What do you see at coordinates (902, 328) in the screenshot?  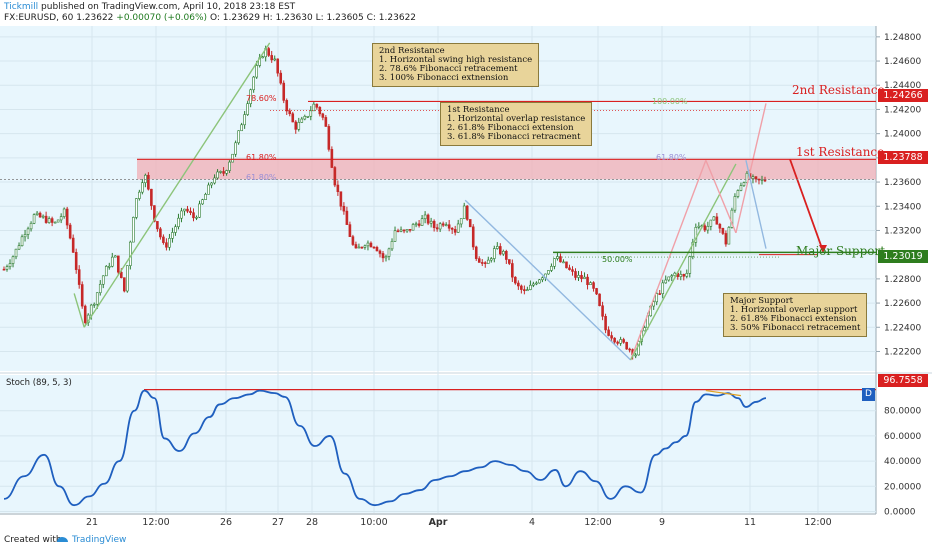 I see `y-tick-label: 1.22400` at bounding box center [902, 328].